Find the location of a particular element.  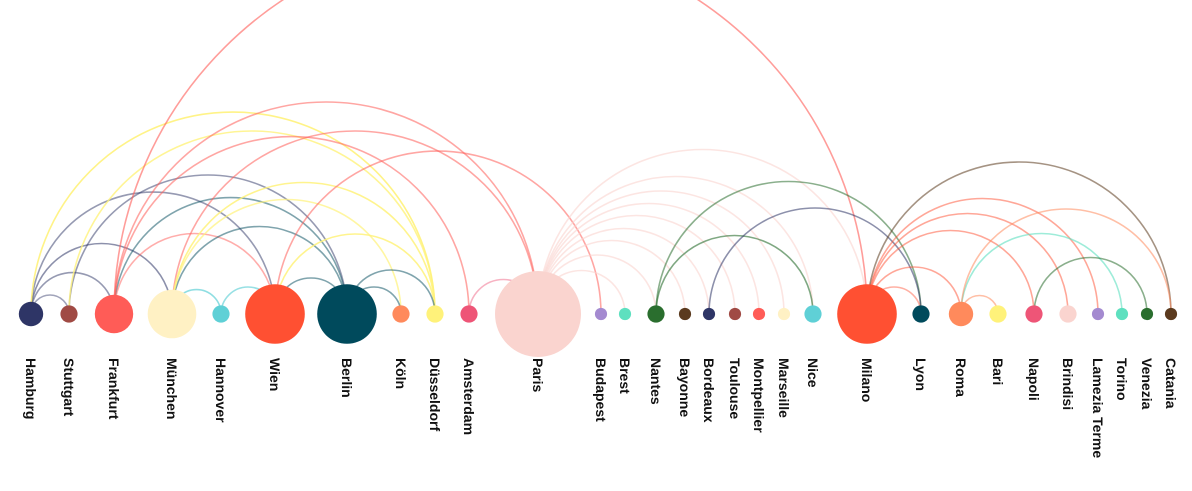

node-paris is located at coordinates (538, 314).